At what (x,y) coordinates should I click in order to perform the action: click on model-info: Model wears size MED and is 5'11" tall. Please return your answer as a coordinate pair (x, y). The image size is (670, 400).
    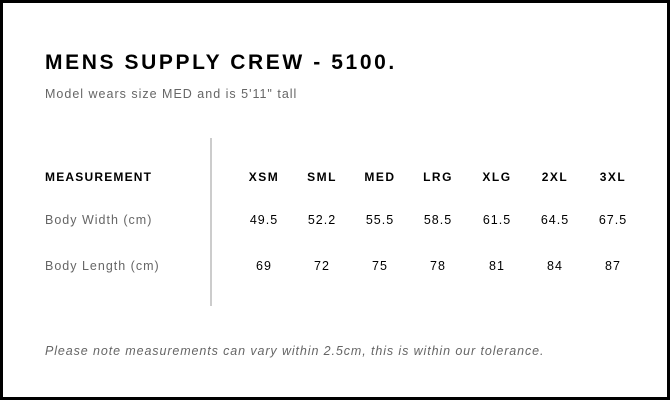
    Looking at the image, I should click on (171, 94).